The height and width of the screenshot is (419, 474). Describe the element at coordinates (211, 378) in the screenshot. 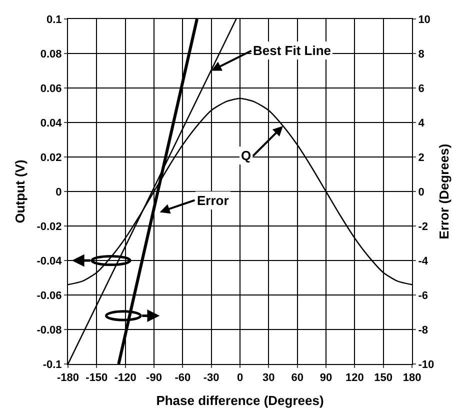

I see `x-tick-label: -30` at that location.